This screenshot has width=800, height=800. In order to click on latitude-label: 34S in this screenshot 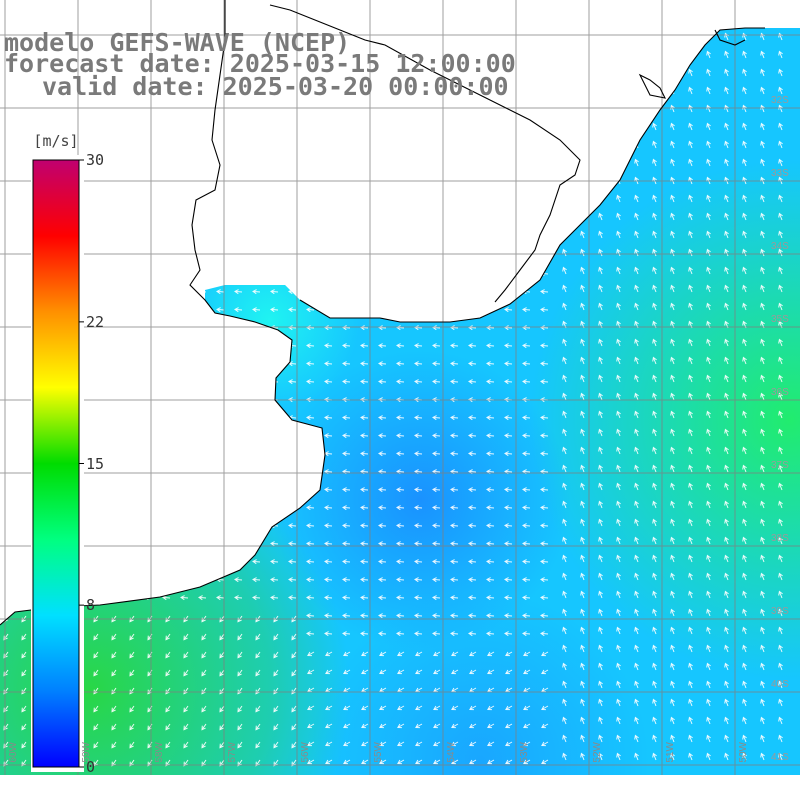, I will do `click(780, 246)`.